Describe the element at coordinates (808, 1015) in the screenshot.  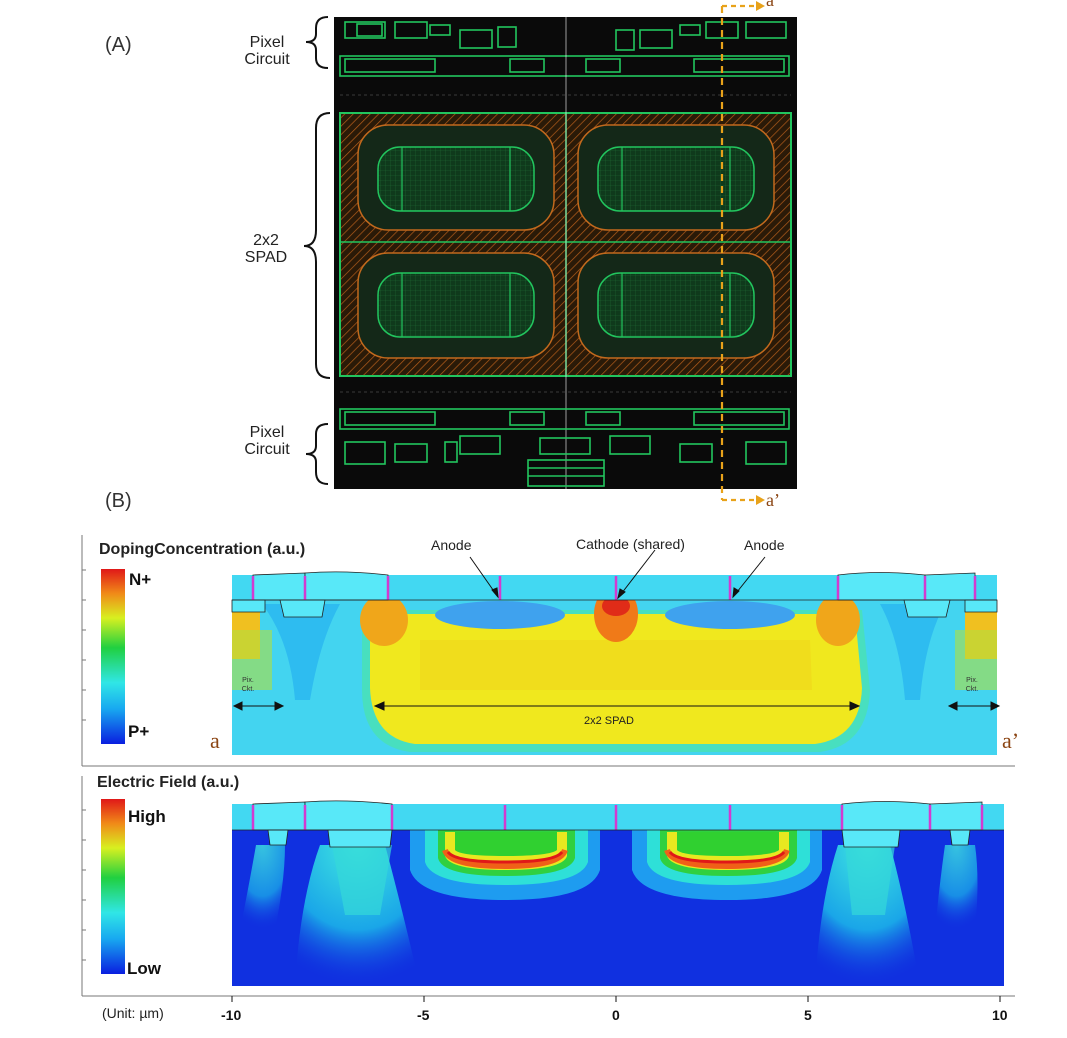
I see `x-tick-label: 5` at that location.